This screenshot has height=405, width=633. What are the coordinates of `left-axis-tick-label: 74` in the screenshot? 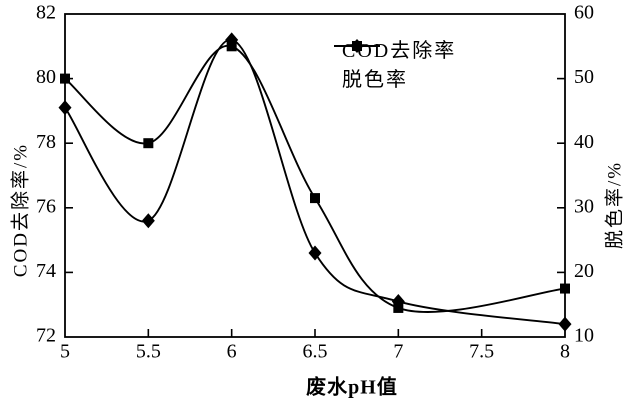 It's located at (46, 271).